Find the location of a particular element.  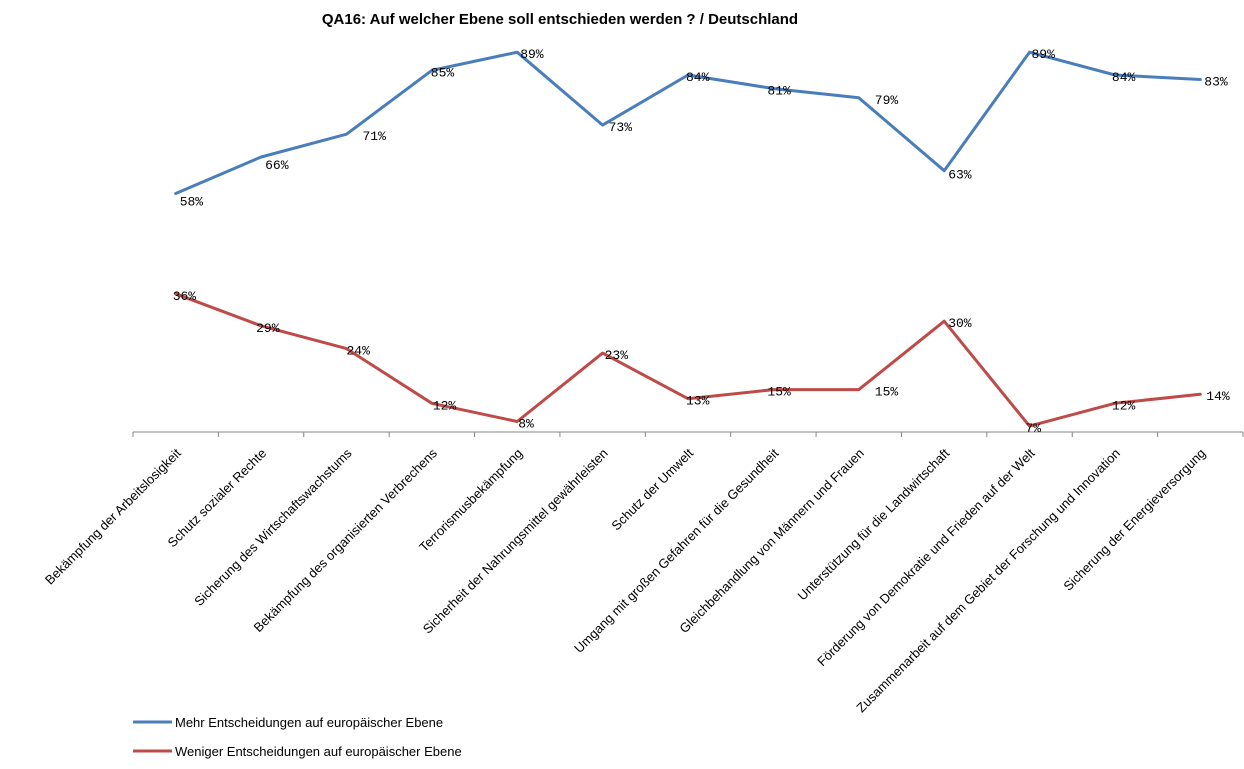

data-label: 63% is located at coordinates (960, 175).